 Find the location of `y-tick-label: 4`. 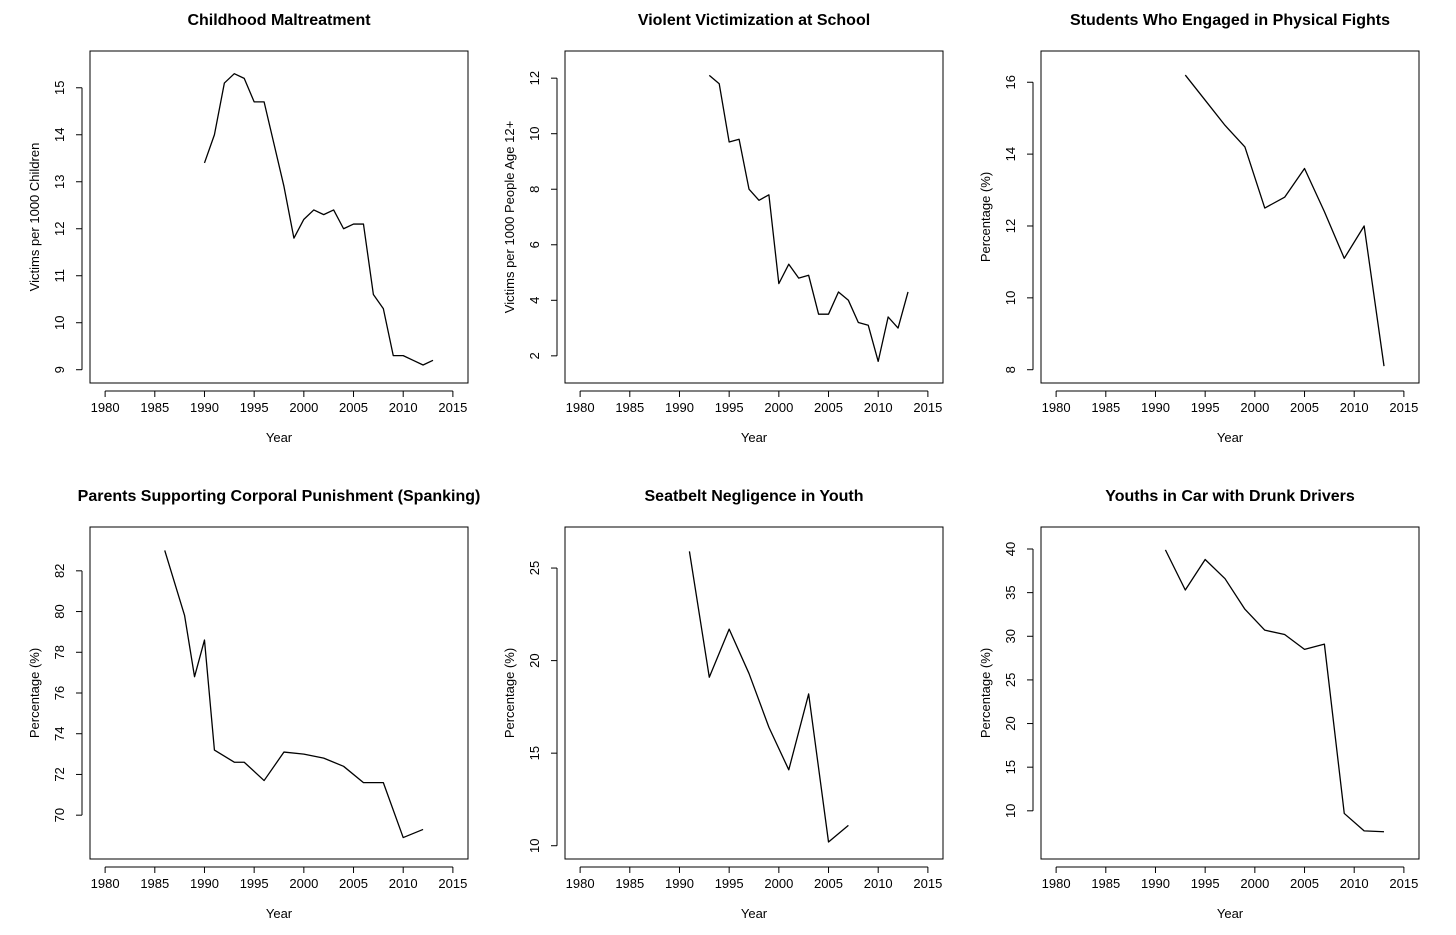

y-tick-label: 4 is located at coordinates (534, 300).